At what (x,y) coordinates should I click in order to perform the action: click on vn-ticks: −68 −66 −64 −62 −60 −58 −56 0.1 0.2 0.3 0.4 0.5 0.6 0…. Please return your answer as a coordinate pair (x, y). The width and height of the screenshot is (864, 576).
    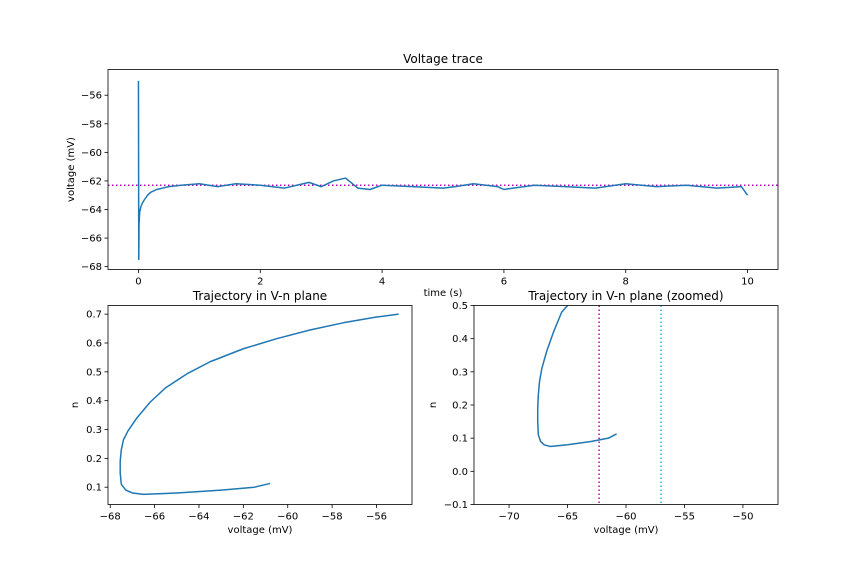
    Looking at the image, I should click on (236, 416).